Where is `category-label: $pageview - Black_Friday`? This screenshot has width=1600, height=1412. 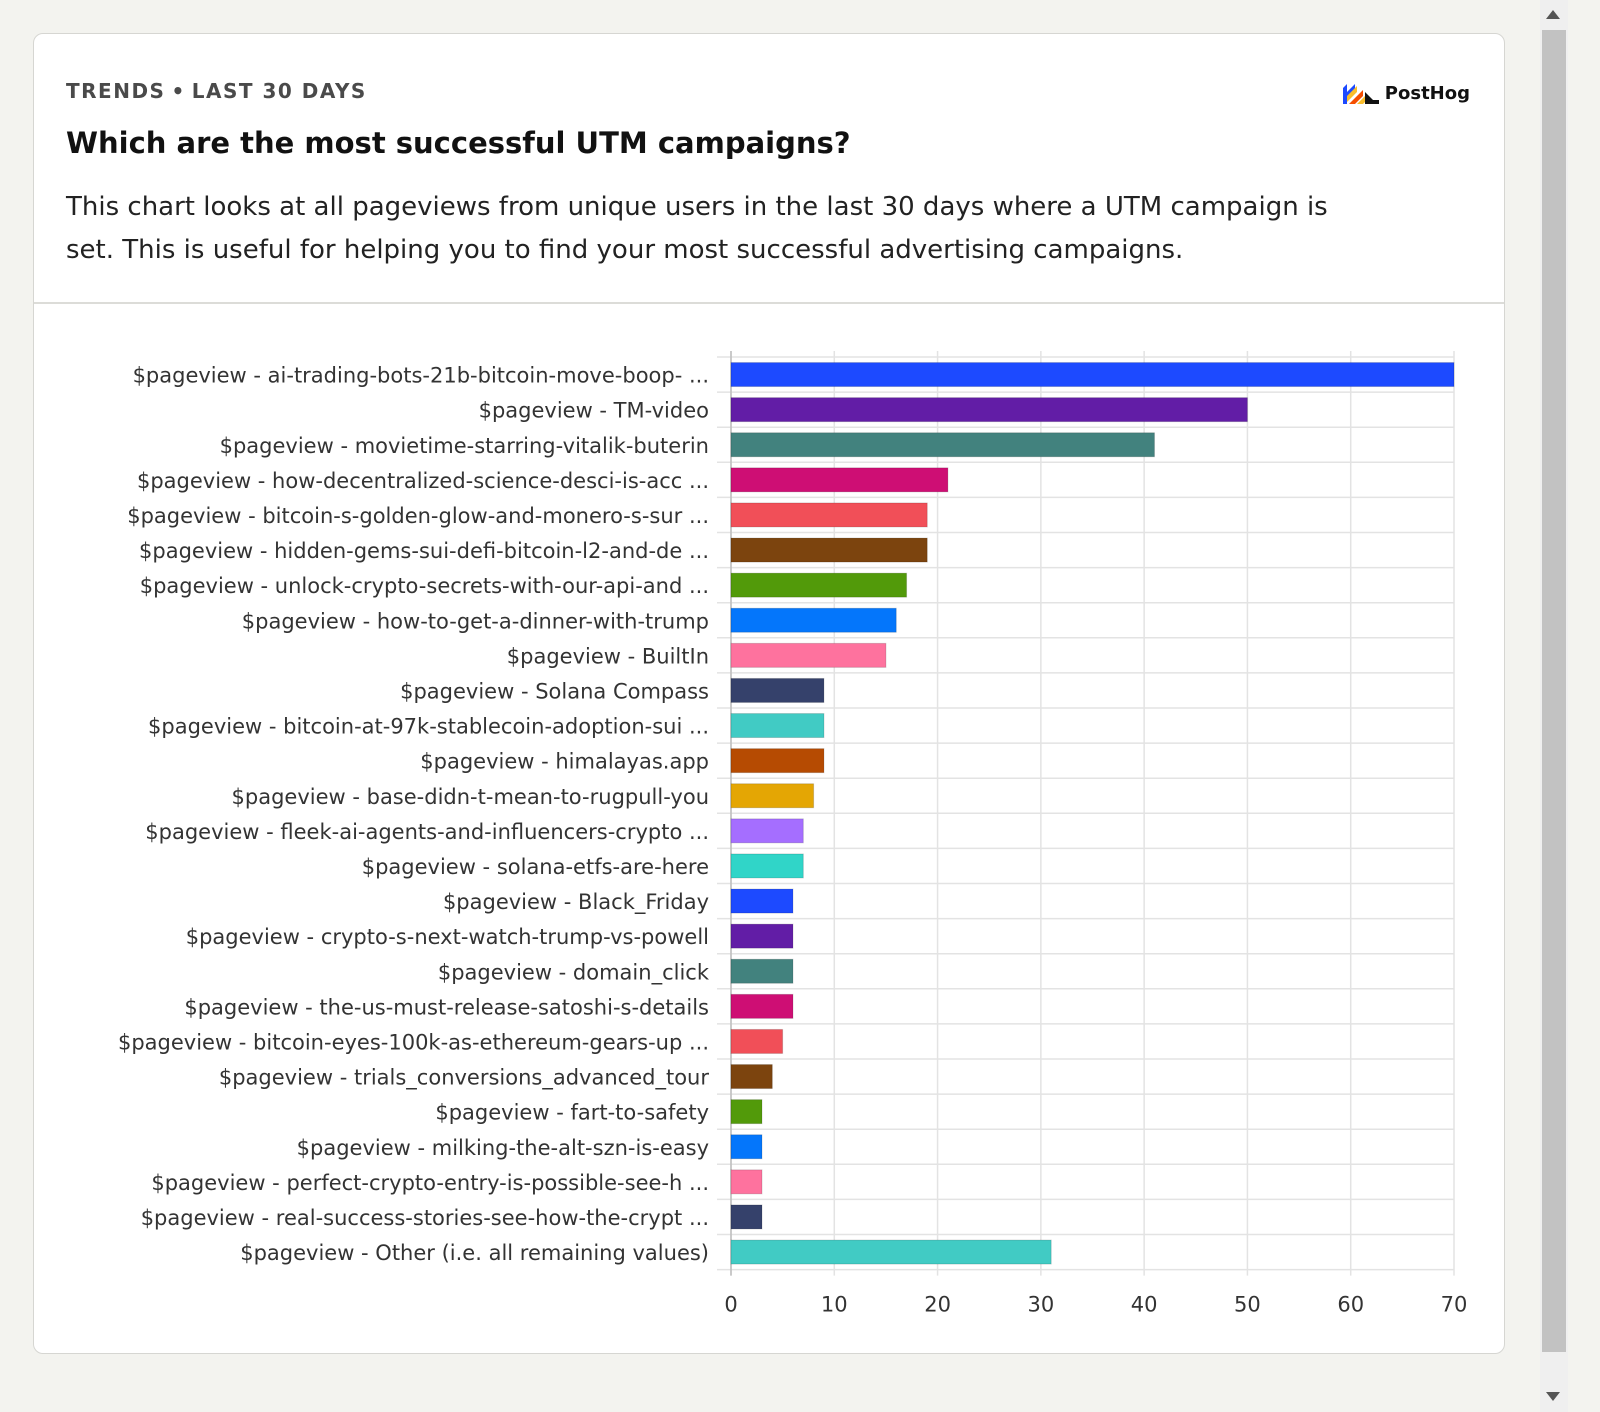 category-label: $pageview - Black_Friday is located at coordinates (576, 902).